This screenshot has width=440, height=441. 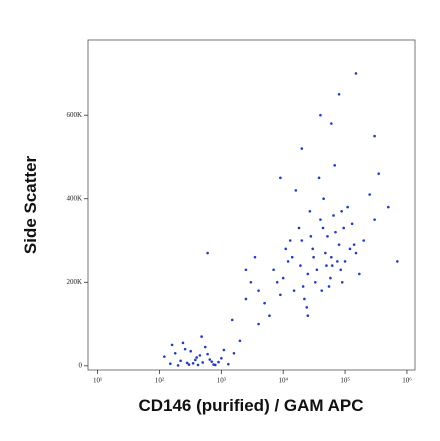 I want to click on y-tick-label: 400K, so click(x=74, y=198).